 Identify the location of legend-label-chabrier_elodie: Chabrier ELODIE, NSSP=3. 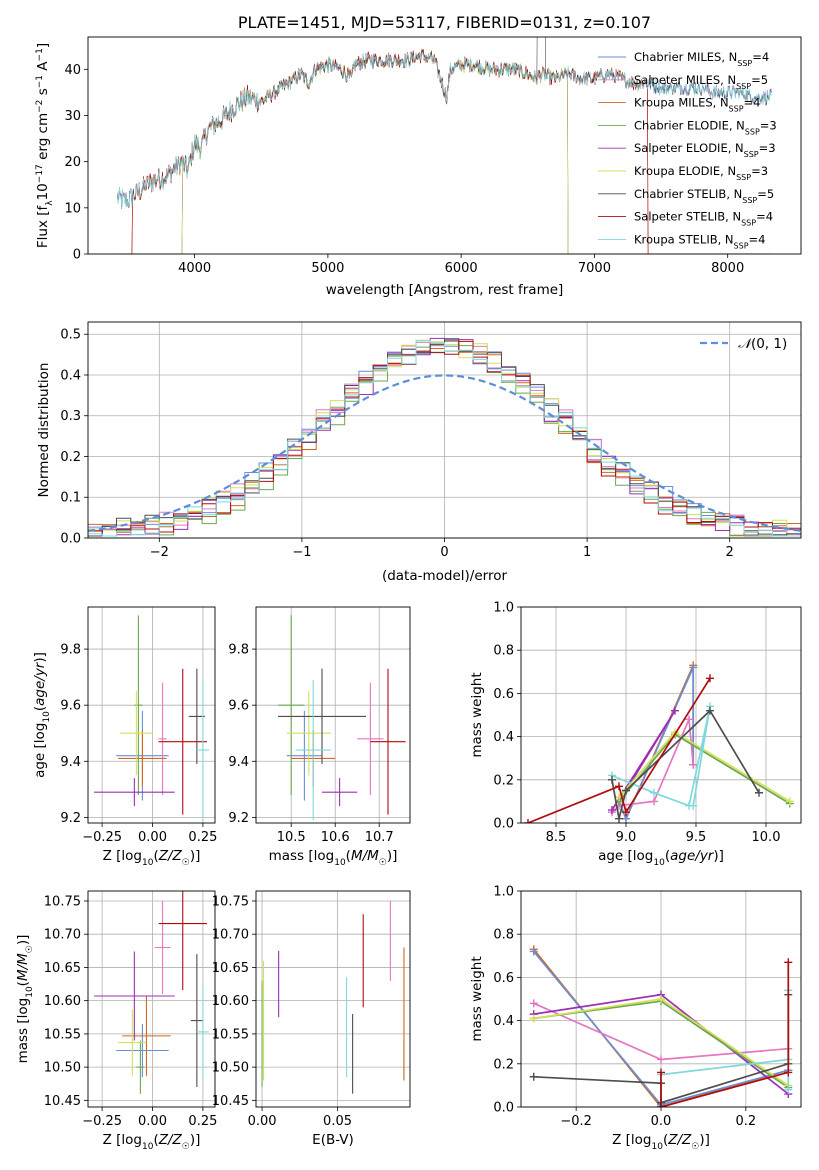
(705, 127).